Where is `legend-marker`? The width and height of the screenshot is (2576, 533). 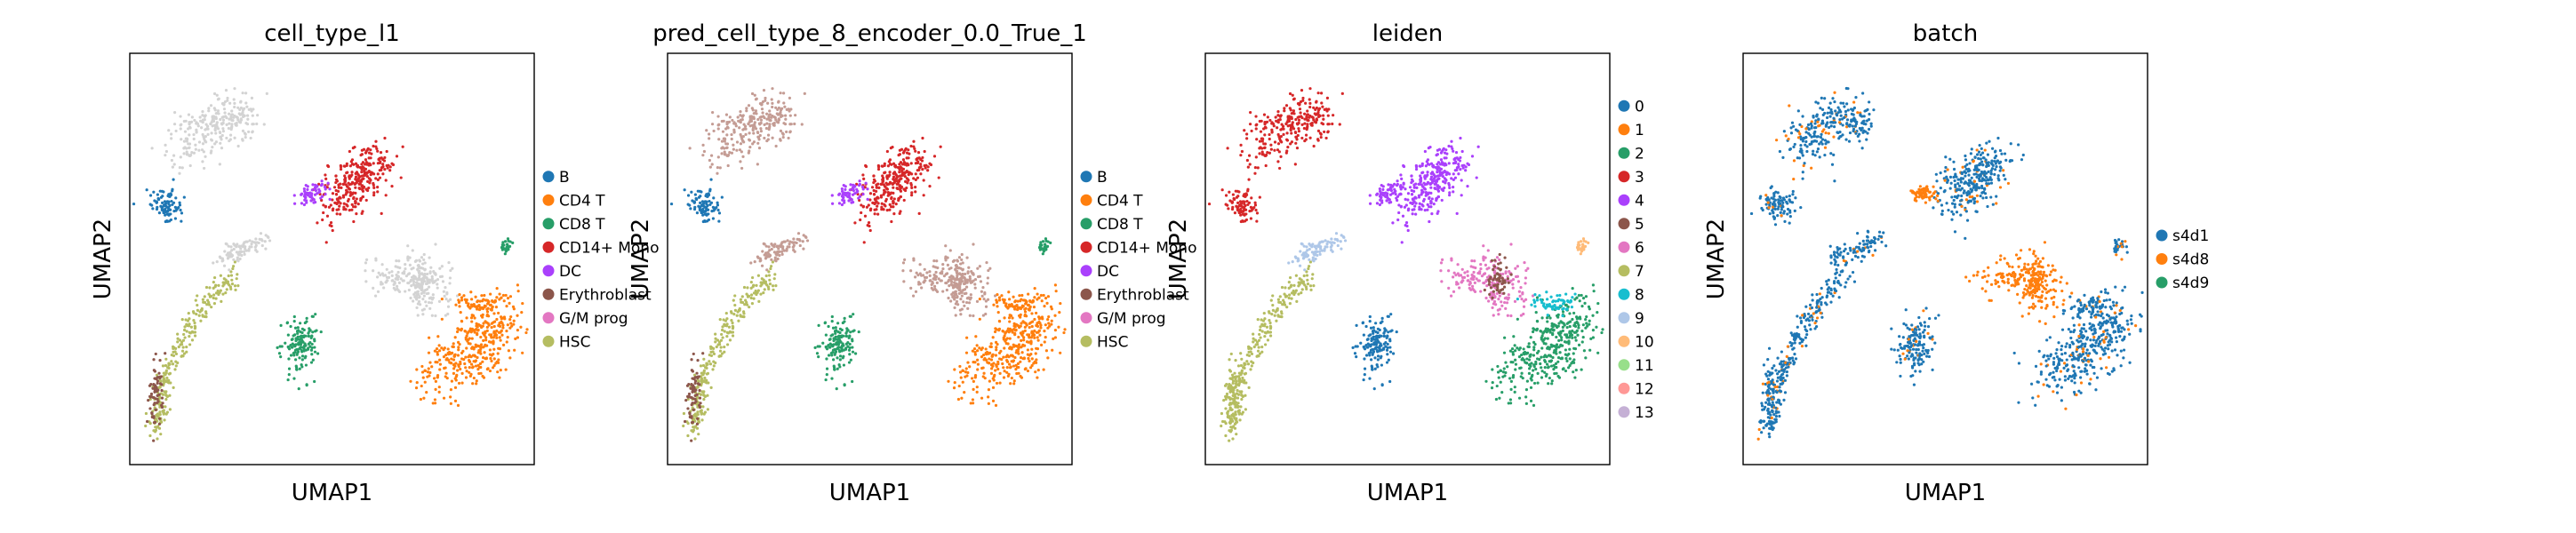
legend-marker is located at coordinates (1086, 318).